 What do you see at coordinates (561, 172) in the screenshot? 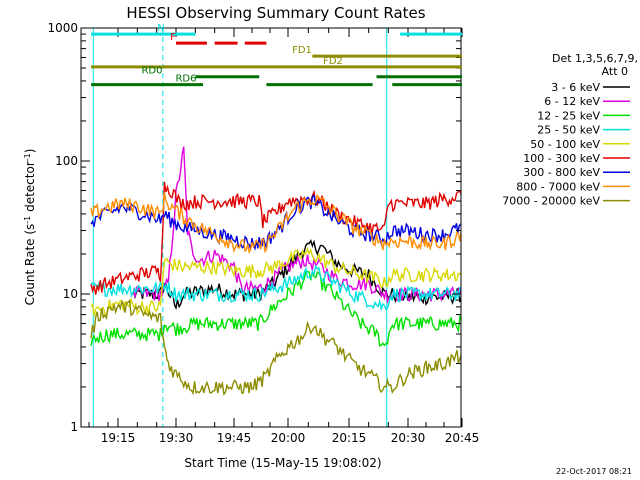
I see `legend-label-s7: 300 - 800 keV` at bounding box center [561, 172].